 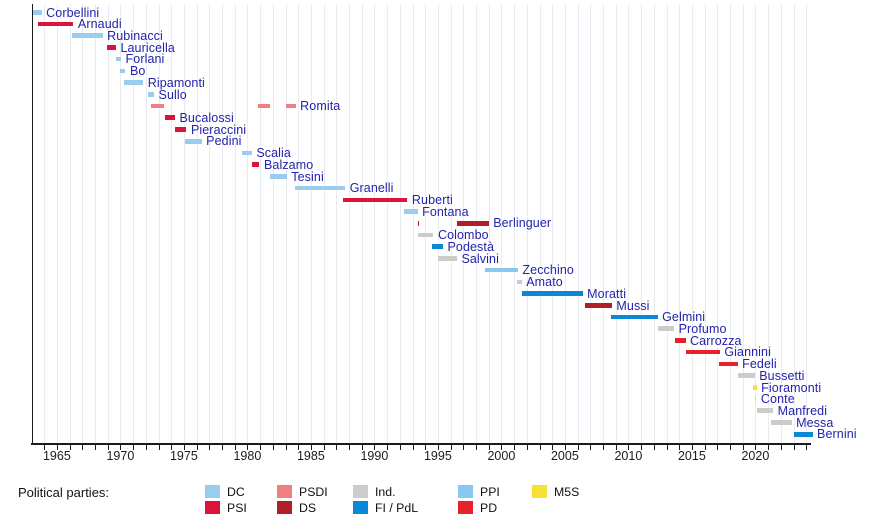 What do you see at coordinates (553, 447) in the screenshot?
I see `tick-2004` at bounding box center [553, 447].